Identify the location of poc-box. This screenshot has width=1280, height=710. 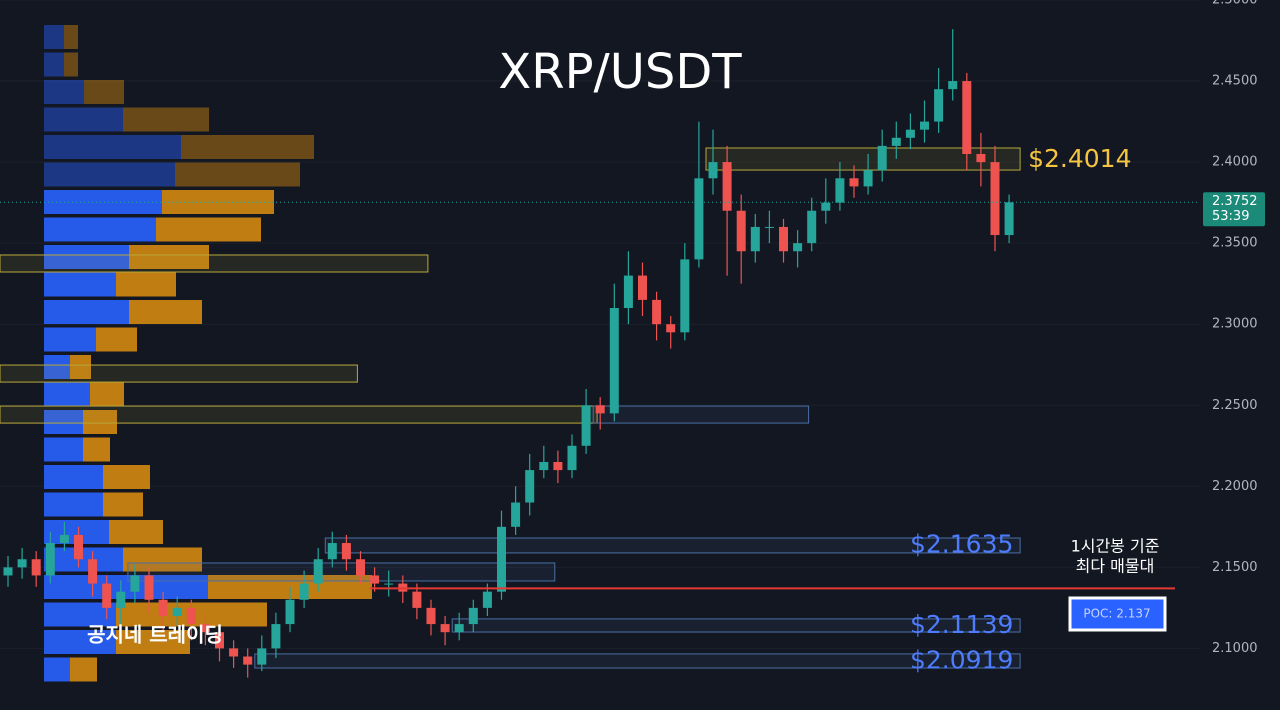
(1117, 614).